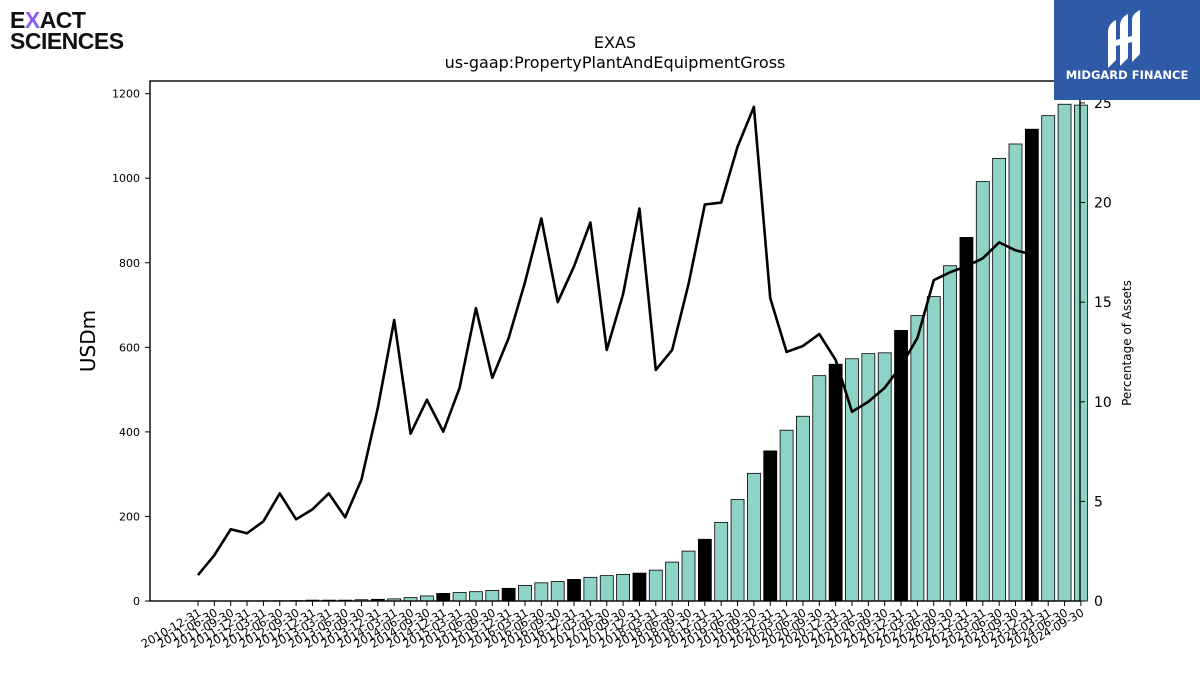 The height and width of the screenshot is (675, 1200). I want to click on y-right-tick-label: 15, so click(1103, 303).